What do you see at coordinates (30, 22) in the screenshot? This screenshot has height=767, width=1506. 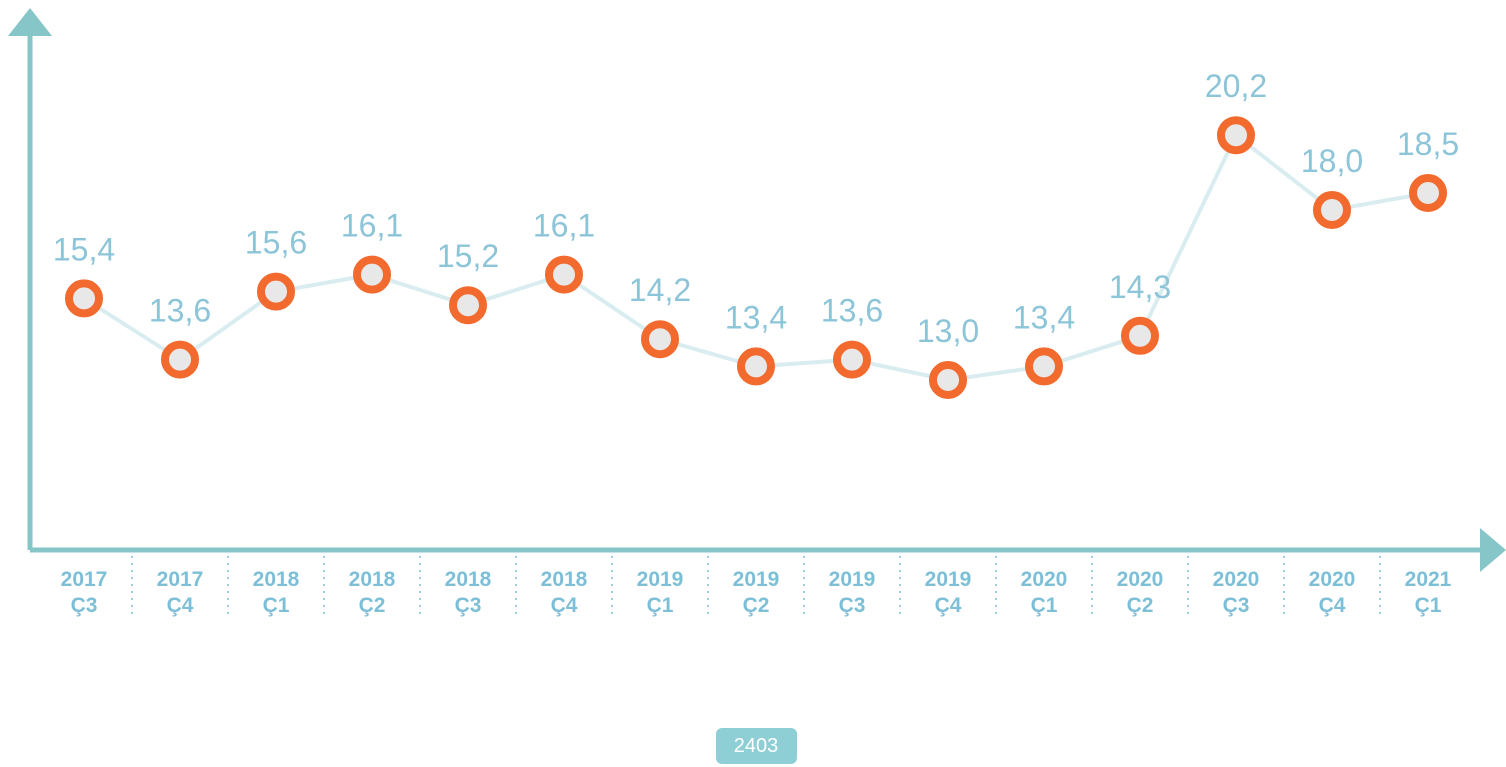 I see `y-axis-arrow` at bounding box center [30, 22].